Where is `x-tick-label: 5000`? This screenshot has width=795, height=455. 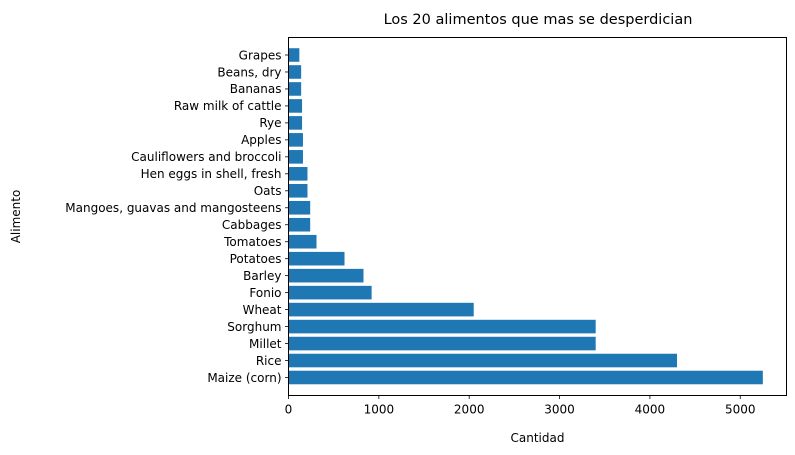 x-tick-label: 5000 is located at coordinates (740, 410).